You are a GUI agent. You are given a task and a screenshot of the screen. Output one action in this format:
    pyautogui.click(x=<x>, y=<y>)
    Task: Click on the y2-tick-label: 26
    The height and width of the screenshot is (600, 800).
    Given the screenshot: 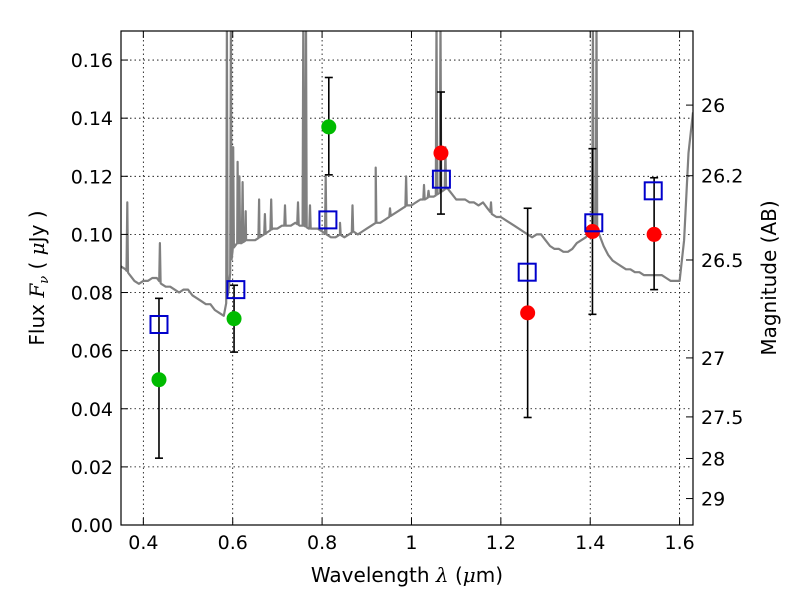 What is the action you would take?
    pyautogui.click(x=713, y=106)
    